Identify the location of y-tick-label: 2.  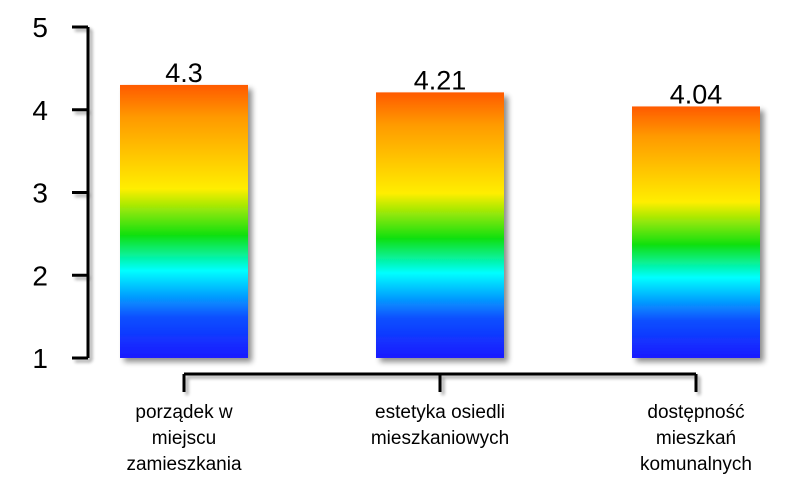
(40, 275).